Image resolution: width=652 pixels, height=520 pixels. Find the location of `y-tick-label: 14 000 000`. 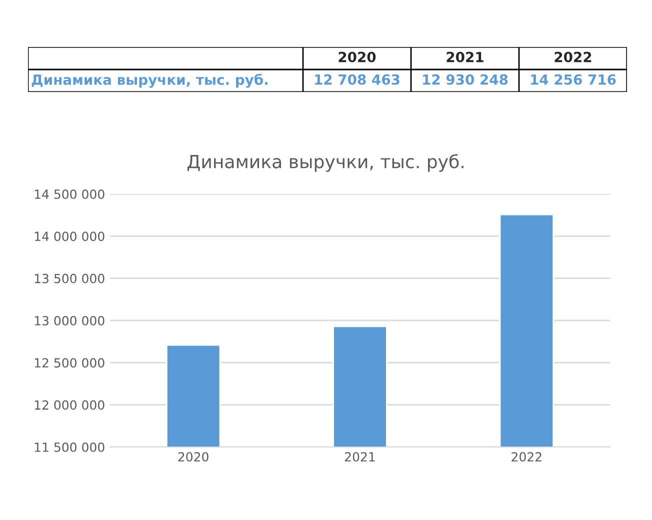

y-tick-label: 14 000 000 is located at coordinates (69, 237).